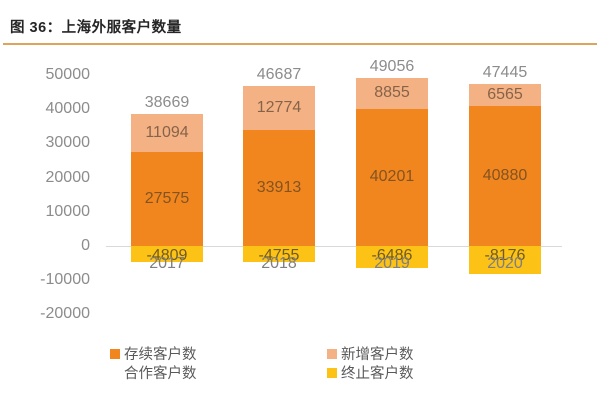 Image resolution: width=600 pixels, height=400 pixels. I want to click on legend-label-existing: 存续客户数, so click(160, 355).